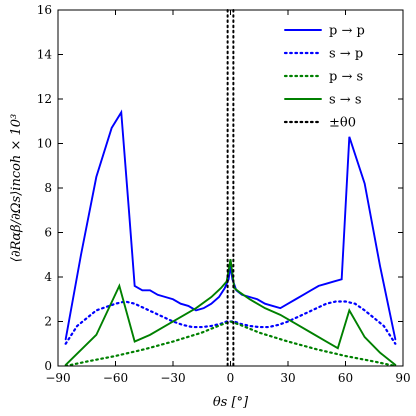  I want to click on y-tick-label: 10, so click(44, 144).